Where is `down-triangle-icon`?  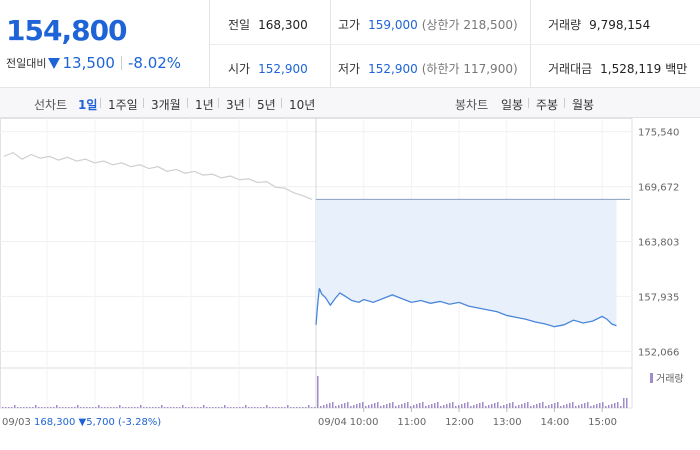 down-triangle-icon is located at coordinates (54, 63).